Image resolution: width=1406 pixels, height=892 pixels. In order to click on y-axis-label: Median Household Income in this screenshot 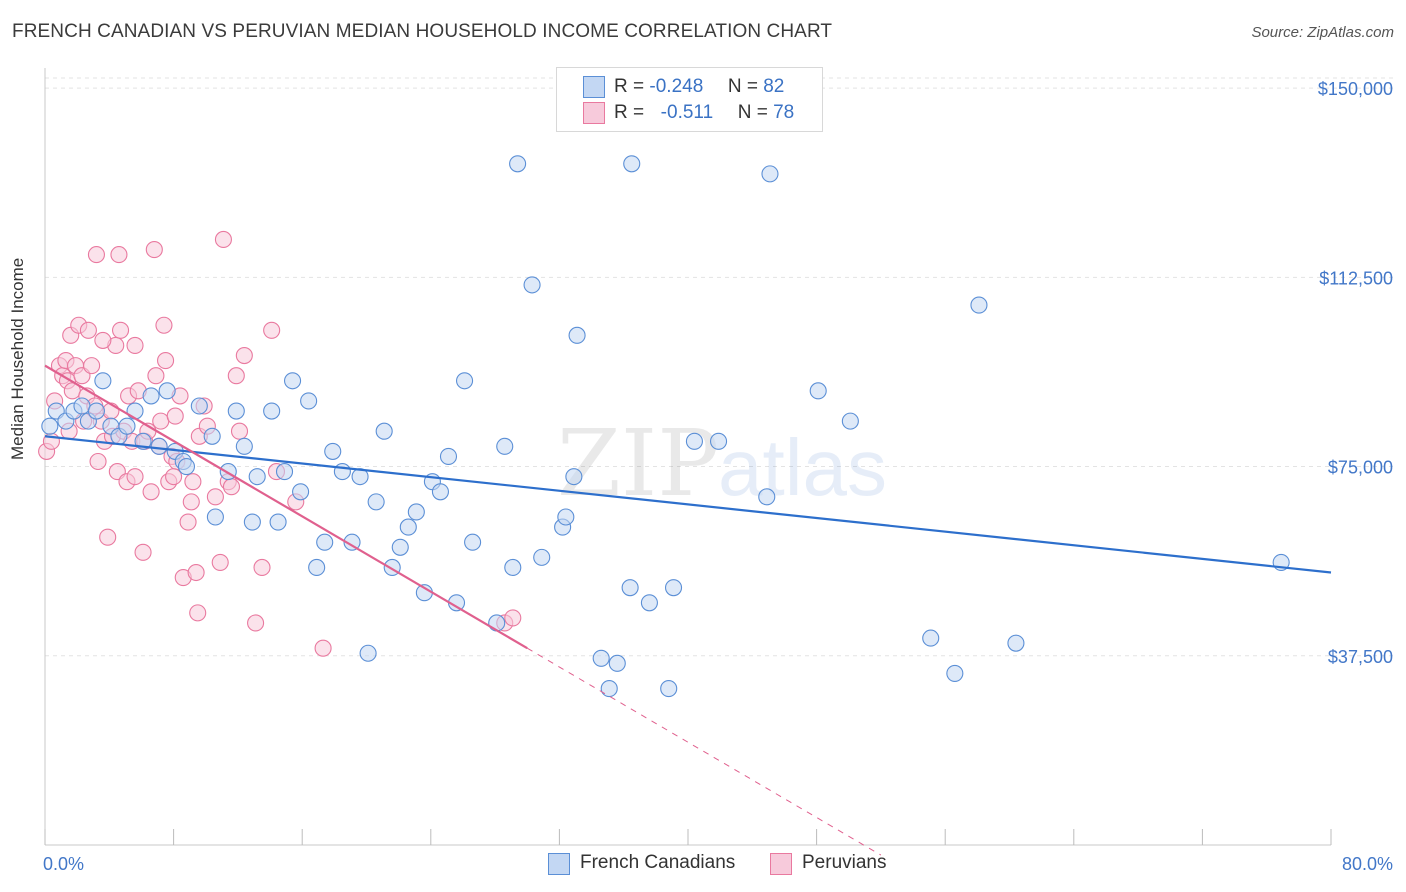, I will do `click(17, 358)`.